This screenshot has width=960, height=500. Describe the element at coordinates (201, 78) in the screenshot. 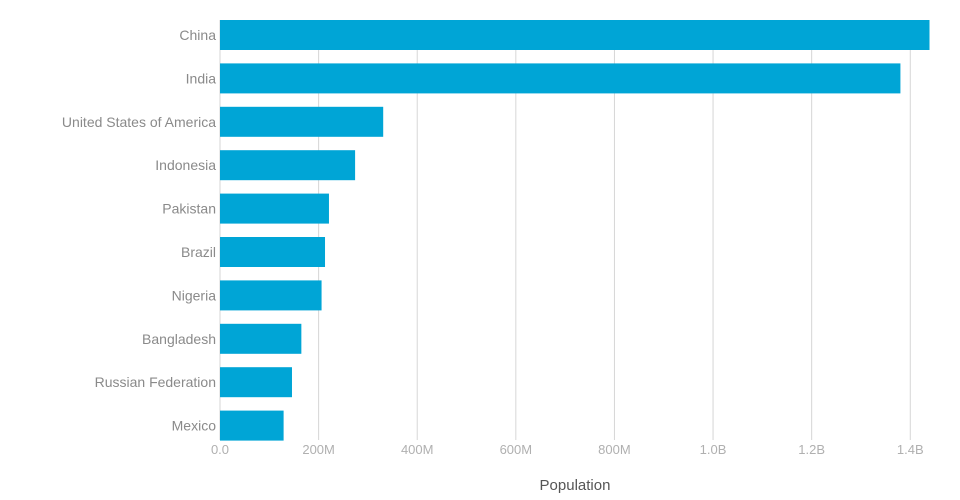

I see `category-label: India` at that location.